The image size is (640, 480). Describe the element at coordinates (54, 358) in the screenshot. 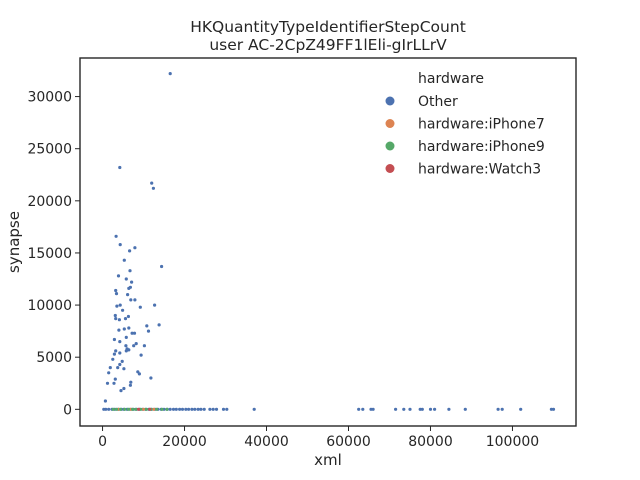

I see `y-tick-label: 5000` at that location.